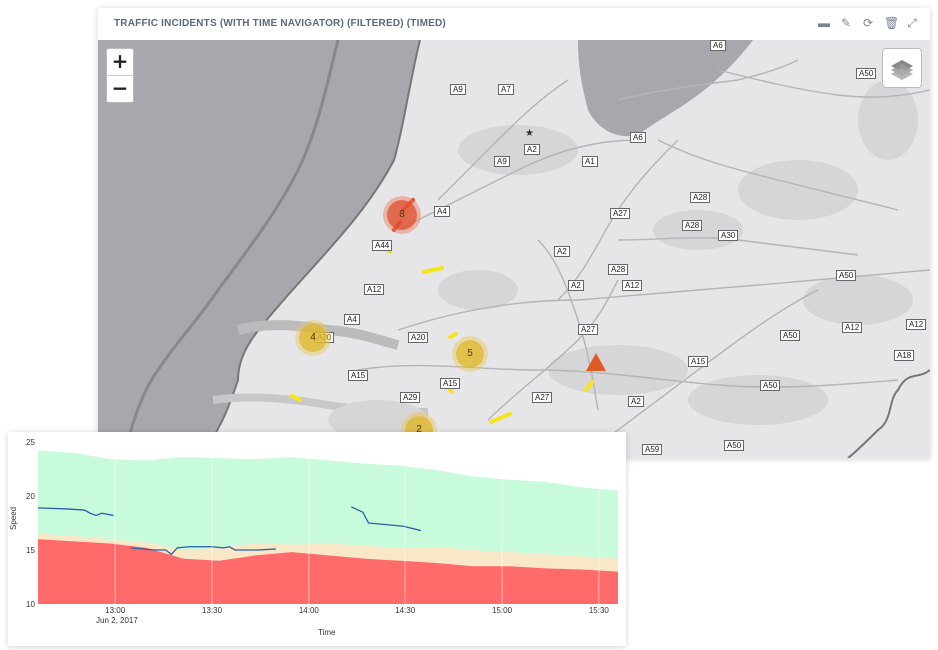 Image resolution: width=938 pixels, height=650 pixels. I want to click on road-label: A29, so click(410, 397).